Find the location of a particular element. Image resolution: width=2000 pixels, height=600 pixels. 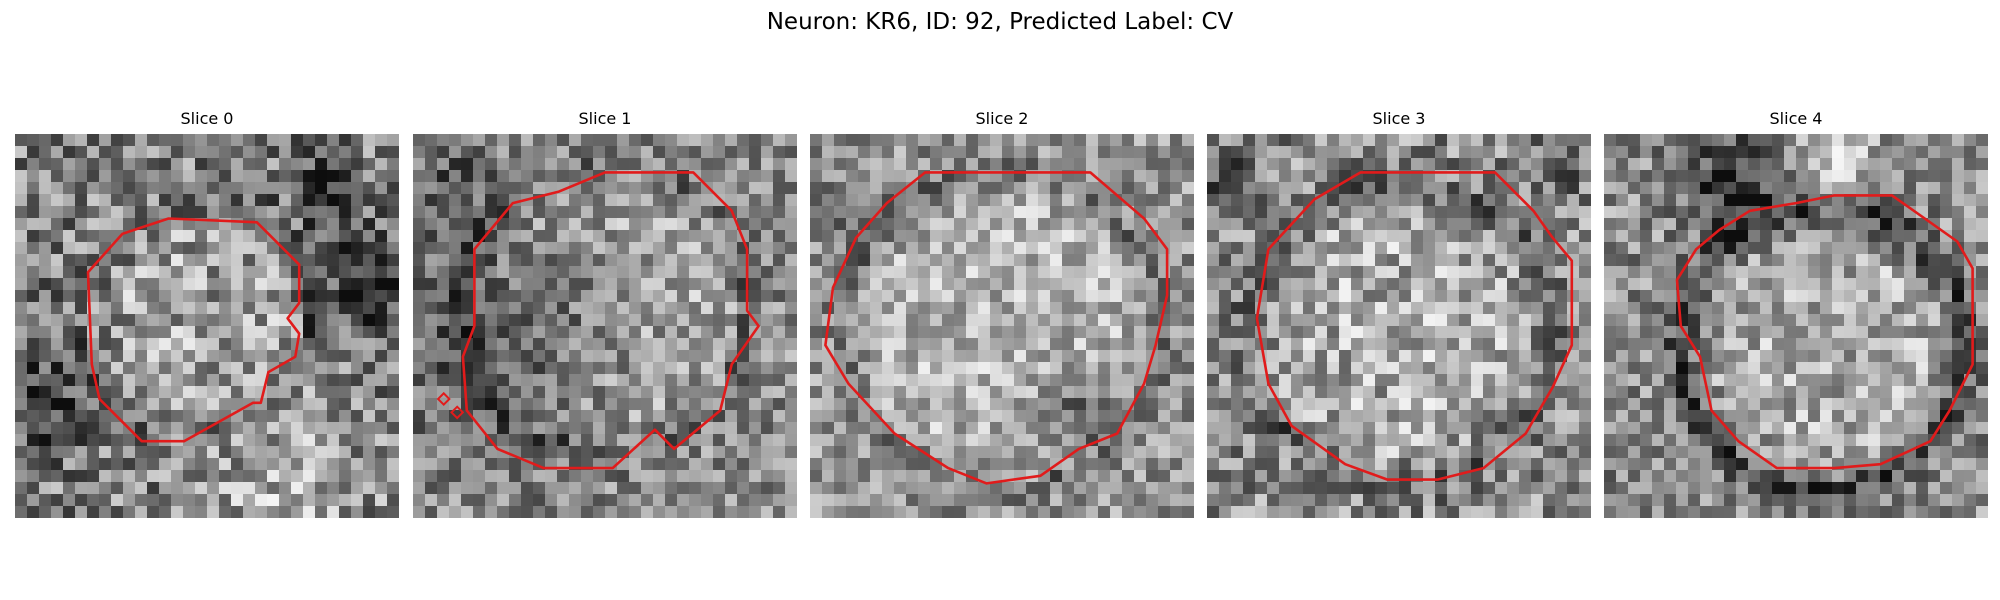

slice-panel-3: Slice 3 is located at coordinates (1399, 313).